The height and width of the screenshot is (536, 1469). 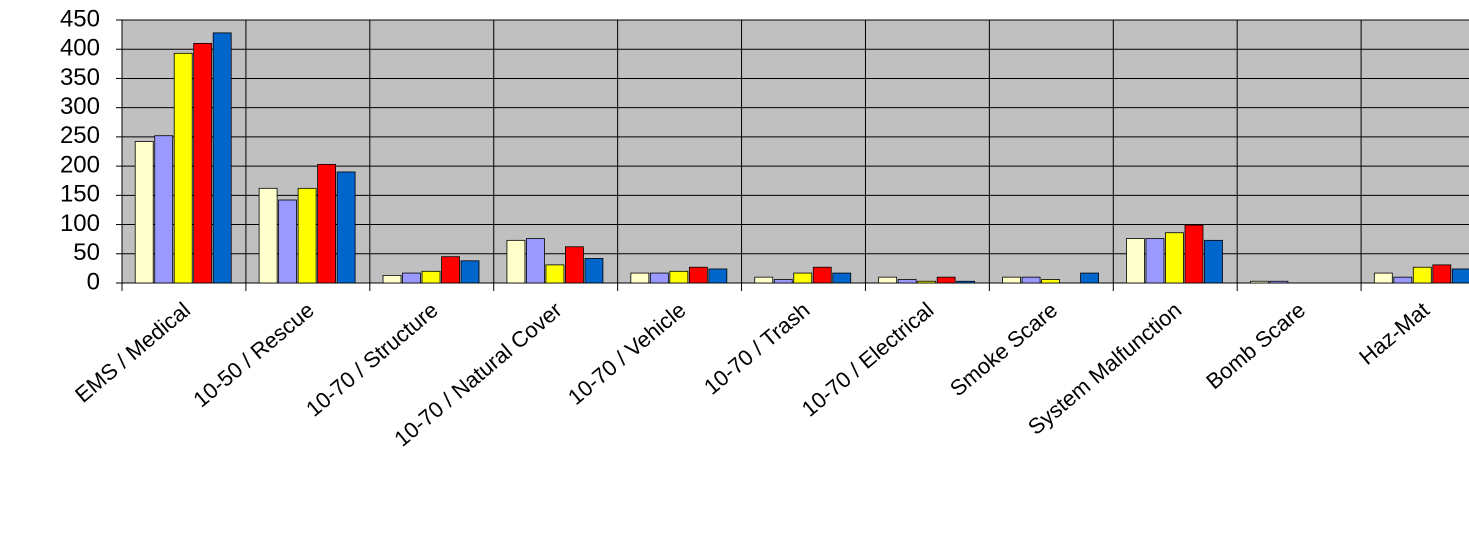 What do you see at coordinates (1394, 333) in the screenshot?
I see `x-tick-label: Haz-Mat` at bounding box center [1394, 333].